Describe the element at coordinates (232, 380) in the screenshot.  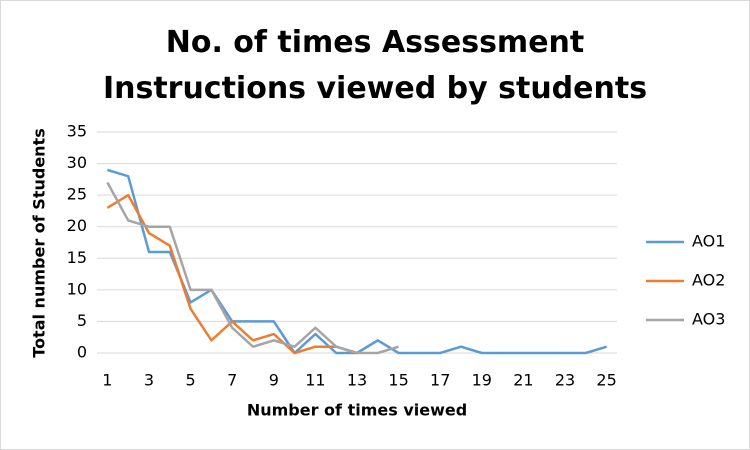
I see `x-tick-label: 7` at that location.